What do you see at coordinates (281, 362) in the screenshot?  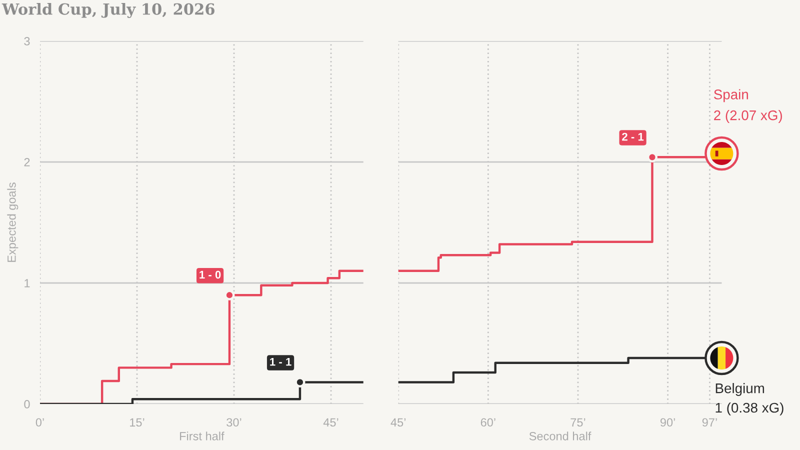 I see `data-label: 1 - 1` at bounding box center [281, 362].